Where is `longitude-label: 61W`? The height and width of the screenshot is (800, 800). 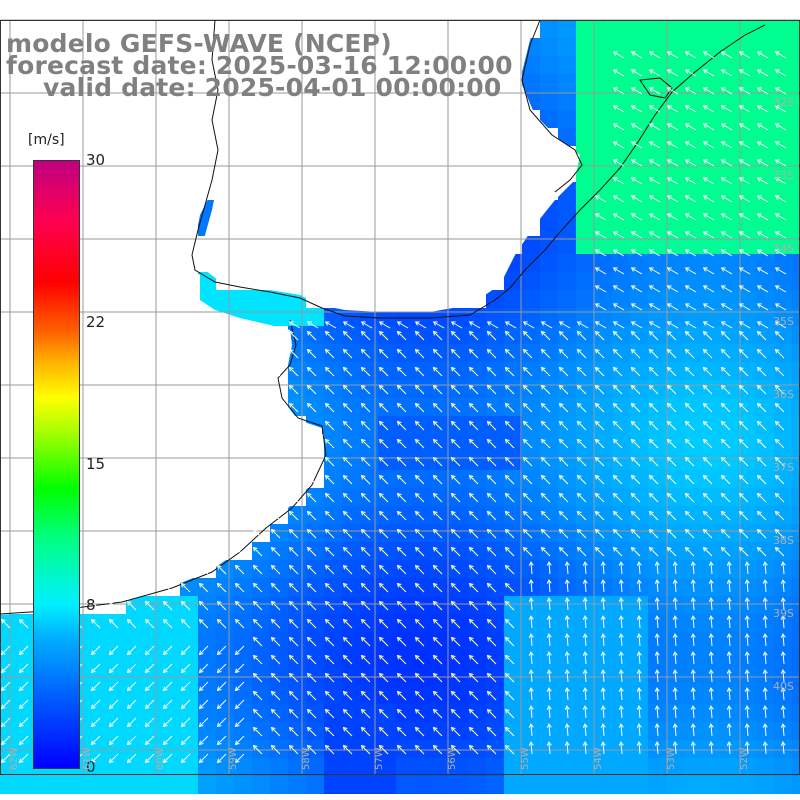 longitude-label: 61W is located at coordinates (87, 758).